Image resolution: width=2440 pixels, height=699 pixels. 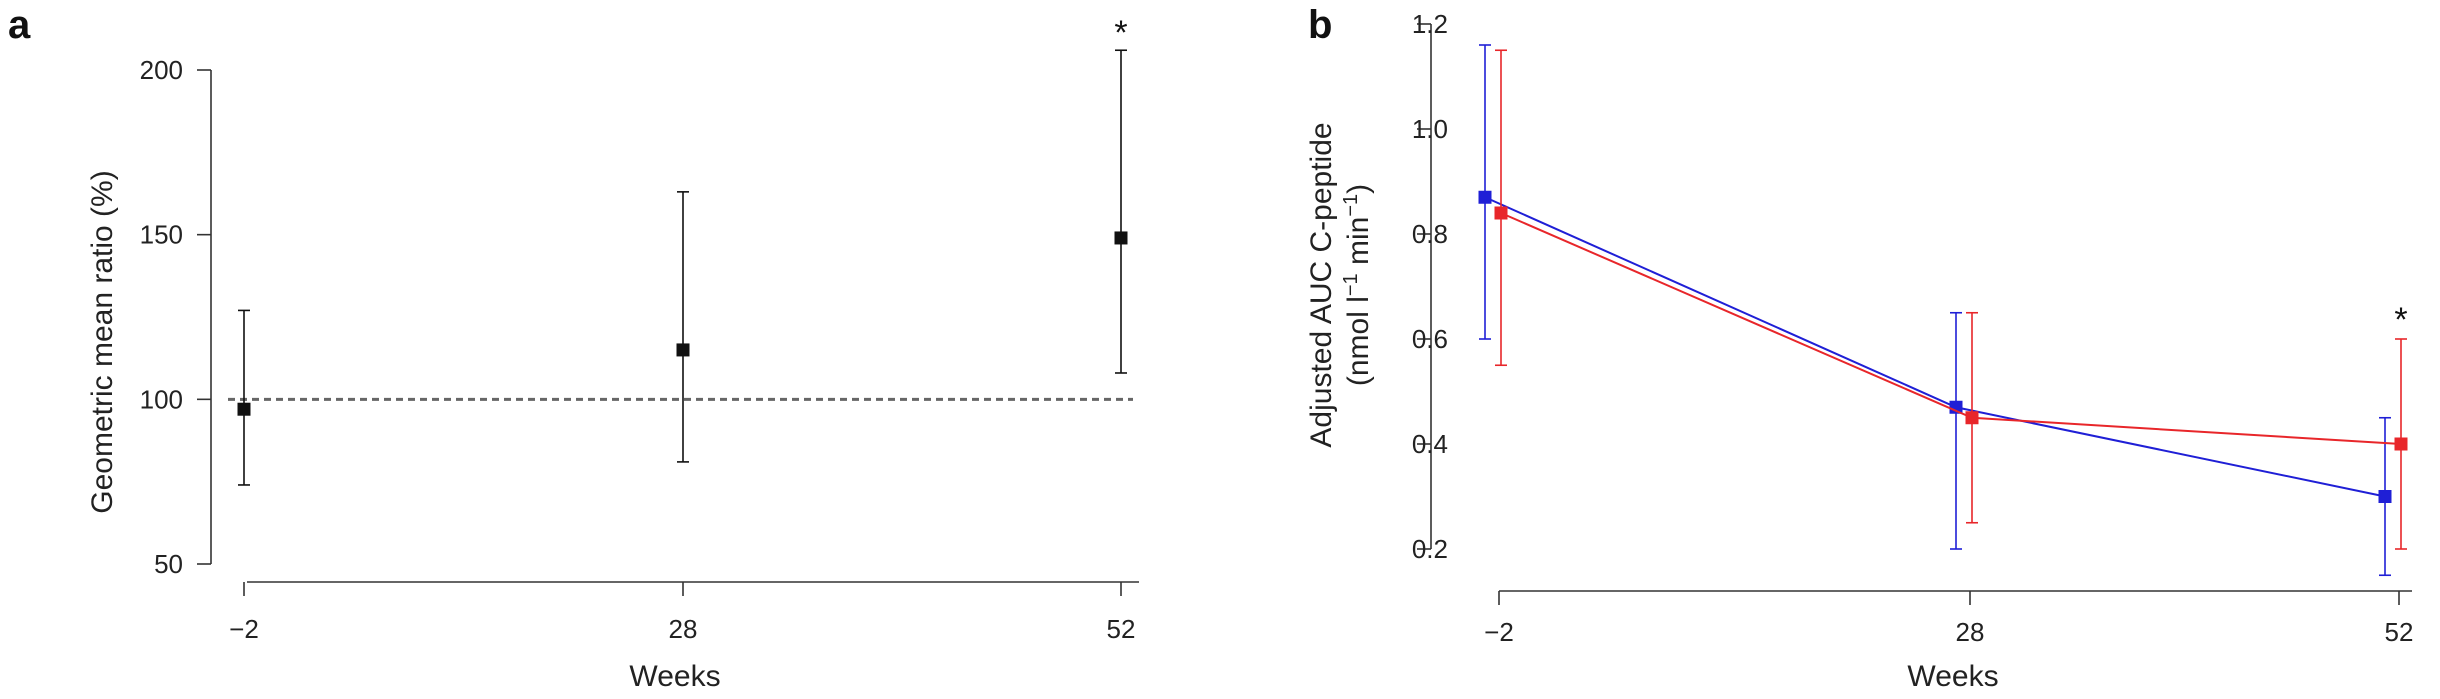 What do you see at coordinates (1358, 245) in the screenshot?
I see `y-unit-mid: min` at bounding box center [1358, 245].